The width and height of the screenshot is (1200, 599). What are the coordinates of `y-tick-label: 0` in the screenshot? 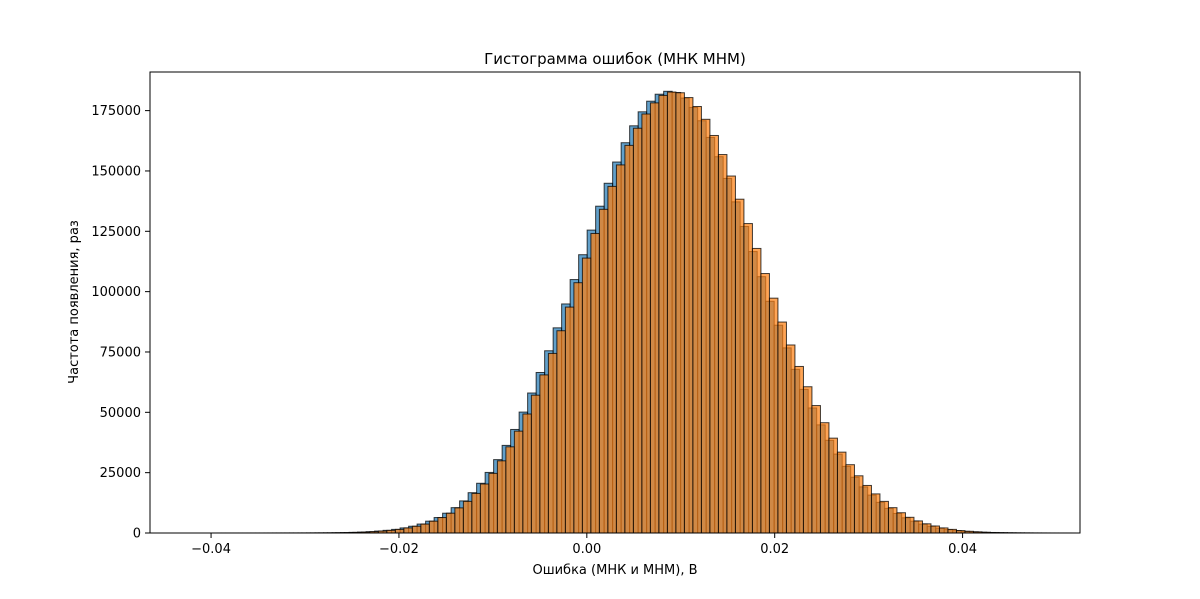 It's located at (137, 534).